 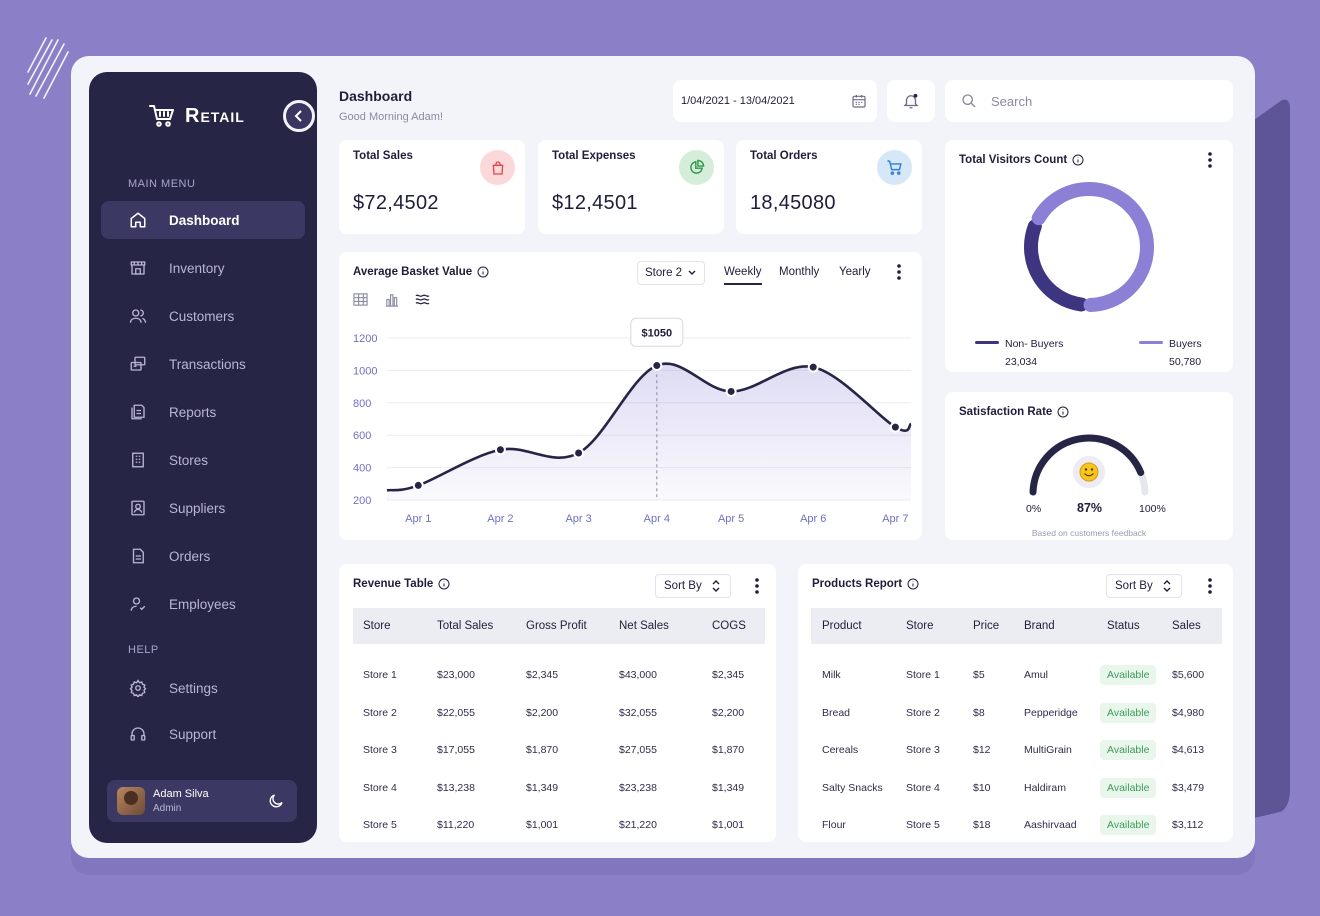 I want to click on sidebar-item-label: Inventory, so click(x=197, y=268).